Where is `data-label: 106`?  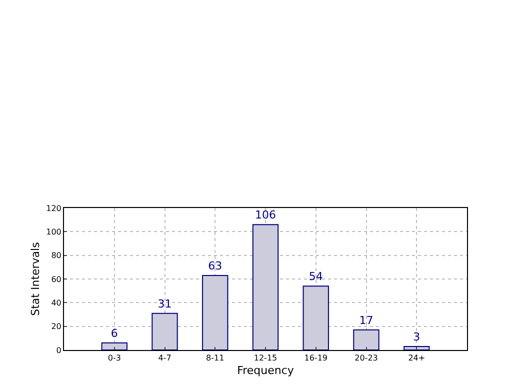
data-label: 106 is located at coordinates (265, 215).